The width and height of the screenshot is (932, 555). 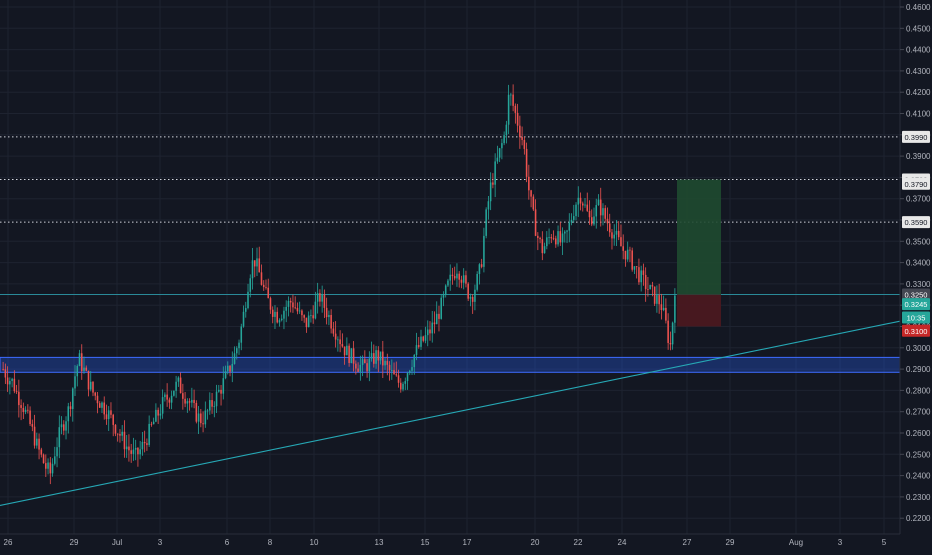 I want to click on time-axis: 26 29 Jul 3 6 8 10 13 15 17 20 22 24 27 29 Aug 3 5, so click(x=445, y=542).